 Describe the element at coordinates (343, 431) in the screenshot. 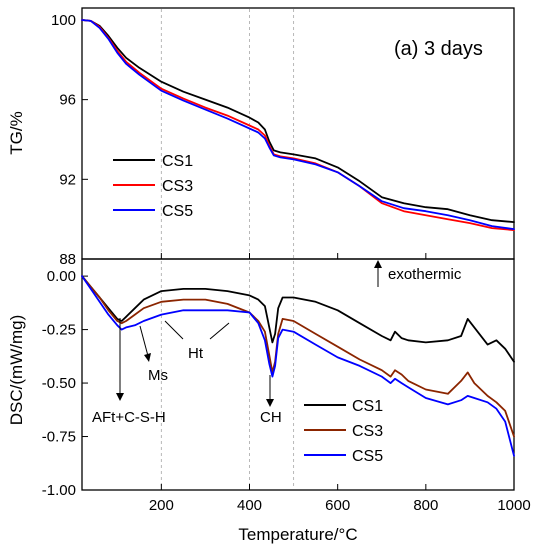

I see `dsc-legend: CS1 CS3 CS5` at that location.